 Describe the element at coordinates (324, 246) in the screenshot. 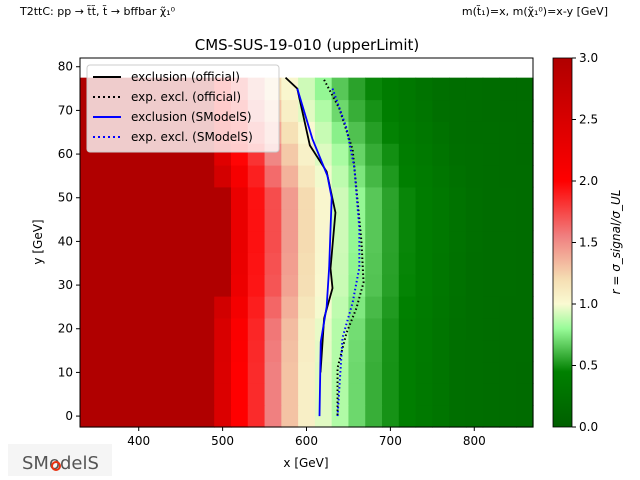

I see `contour-lines` at that location.